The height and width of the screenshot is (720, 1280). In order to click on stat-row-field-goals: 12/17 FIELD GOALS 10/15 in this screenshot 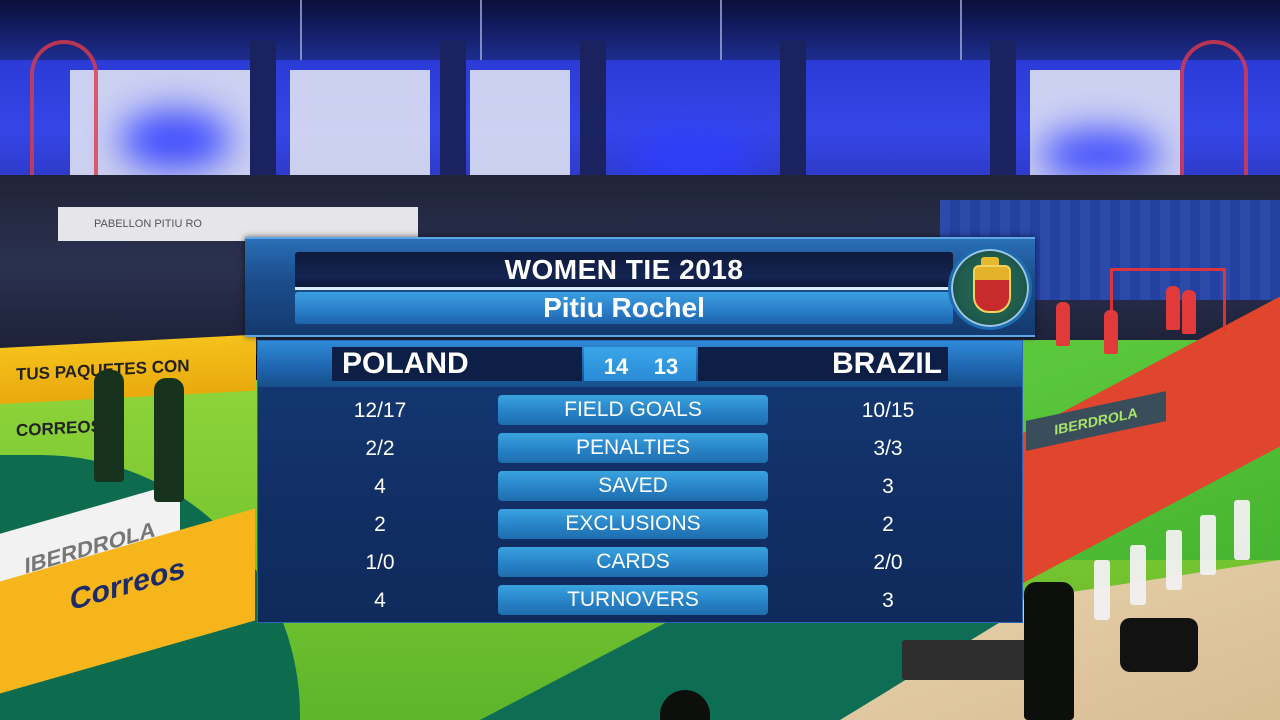, I will do `click(640, 411)`.